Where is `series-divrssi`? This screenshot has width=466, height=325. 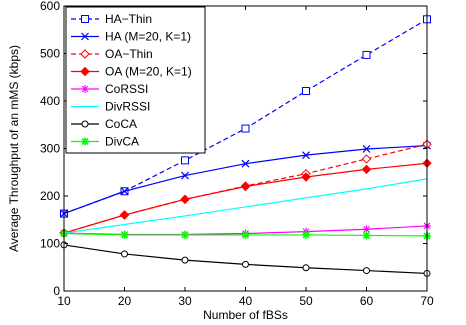 series-divrssi is located at coordinates (245, 206).